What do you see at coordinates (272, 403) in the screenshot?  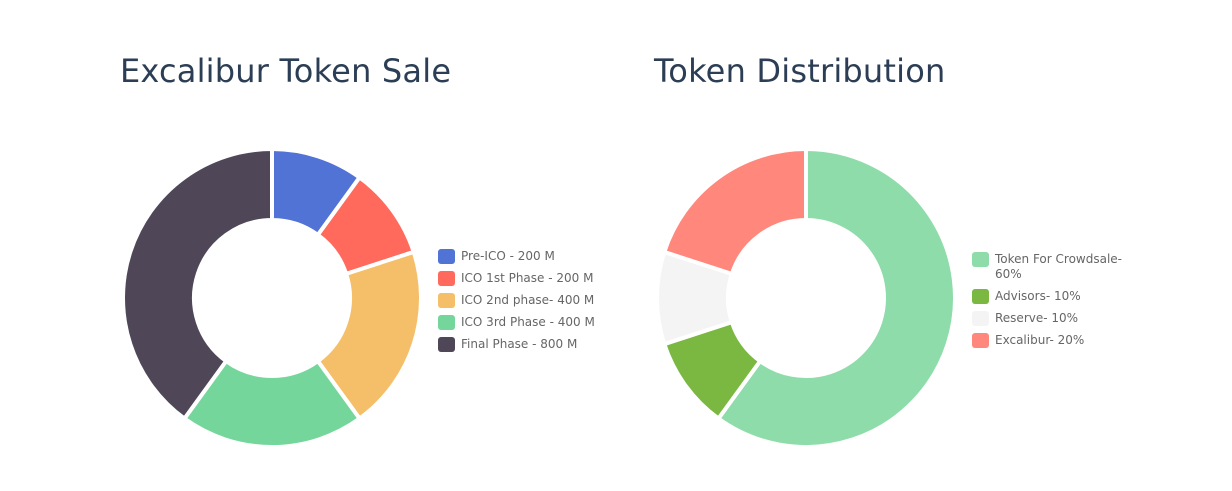 I see `slice-ico-3rd-phase-400-m` at bounding box center [272, 403].